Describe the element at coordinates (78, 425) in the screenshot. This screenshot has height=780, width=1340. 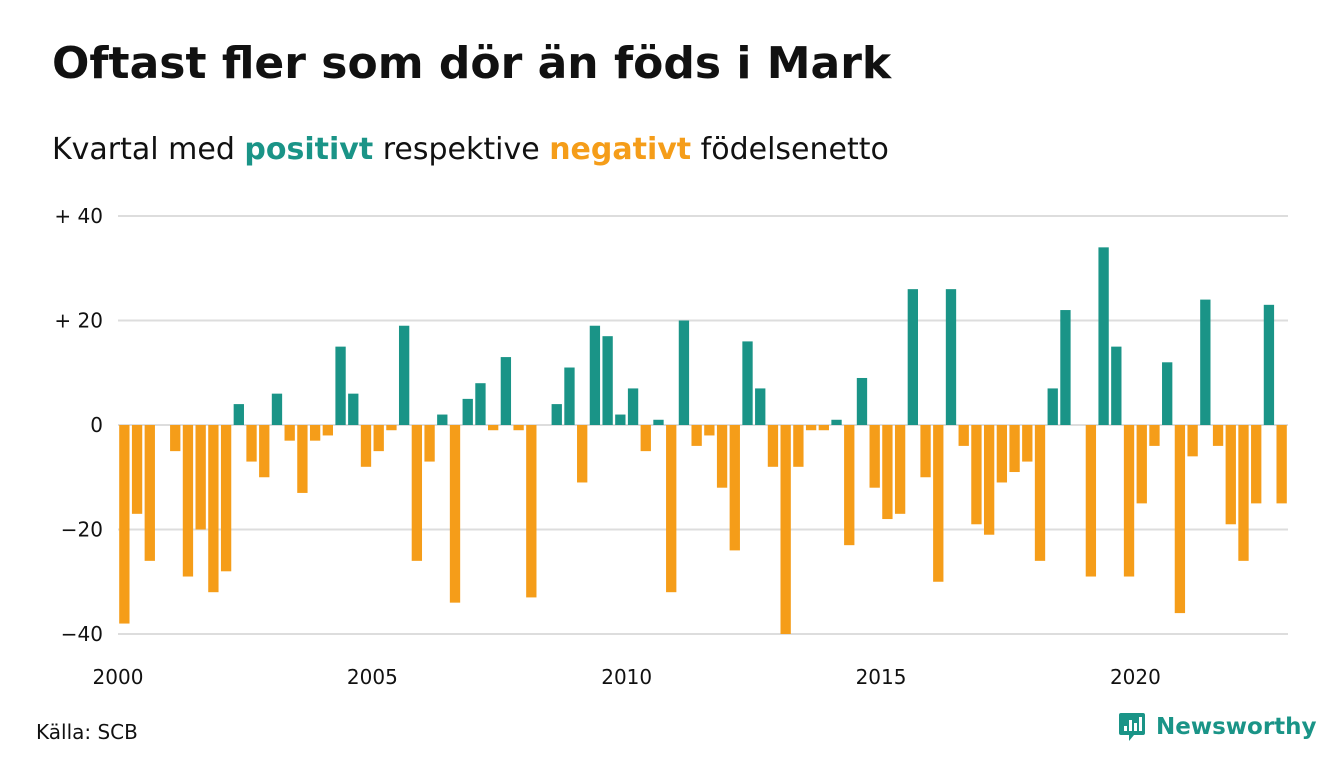
I see `y-axis-tick-labels: + 40 + 20 0 −20 −40` at that location.